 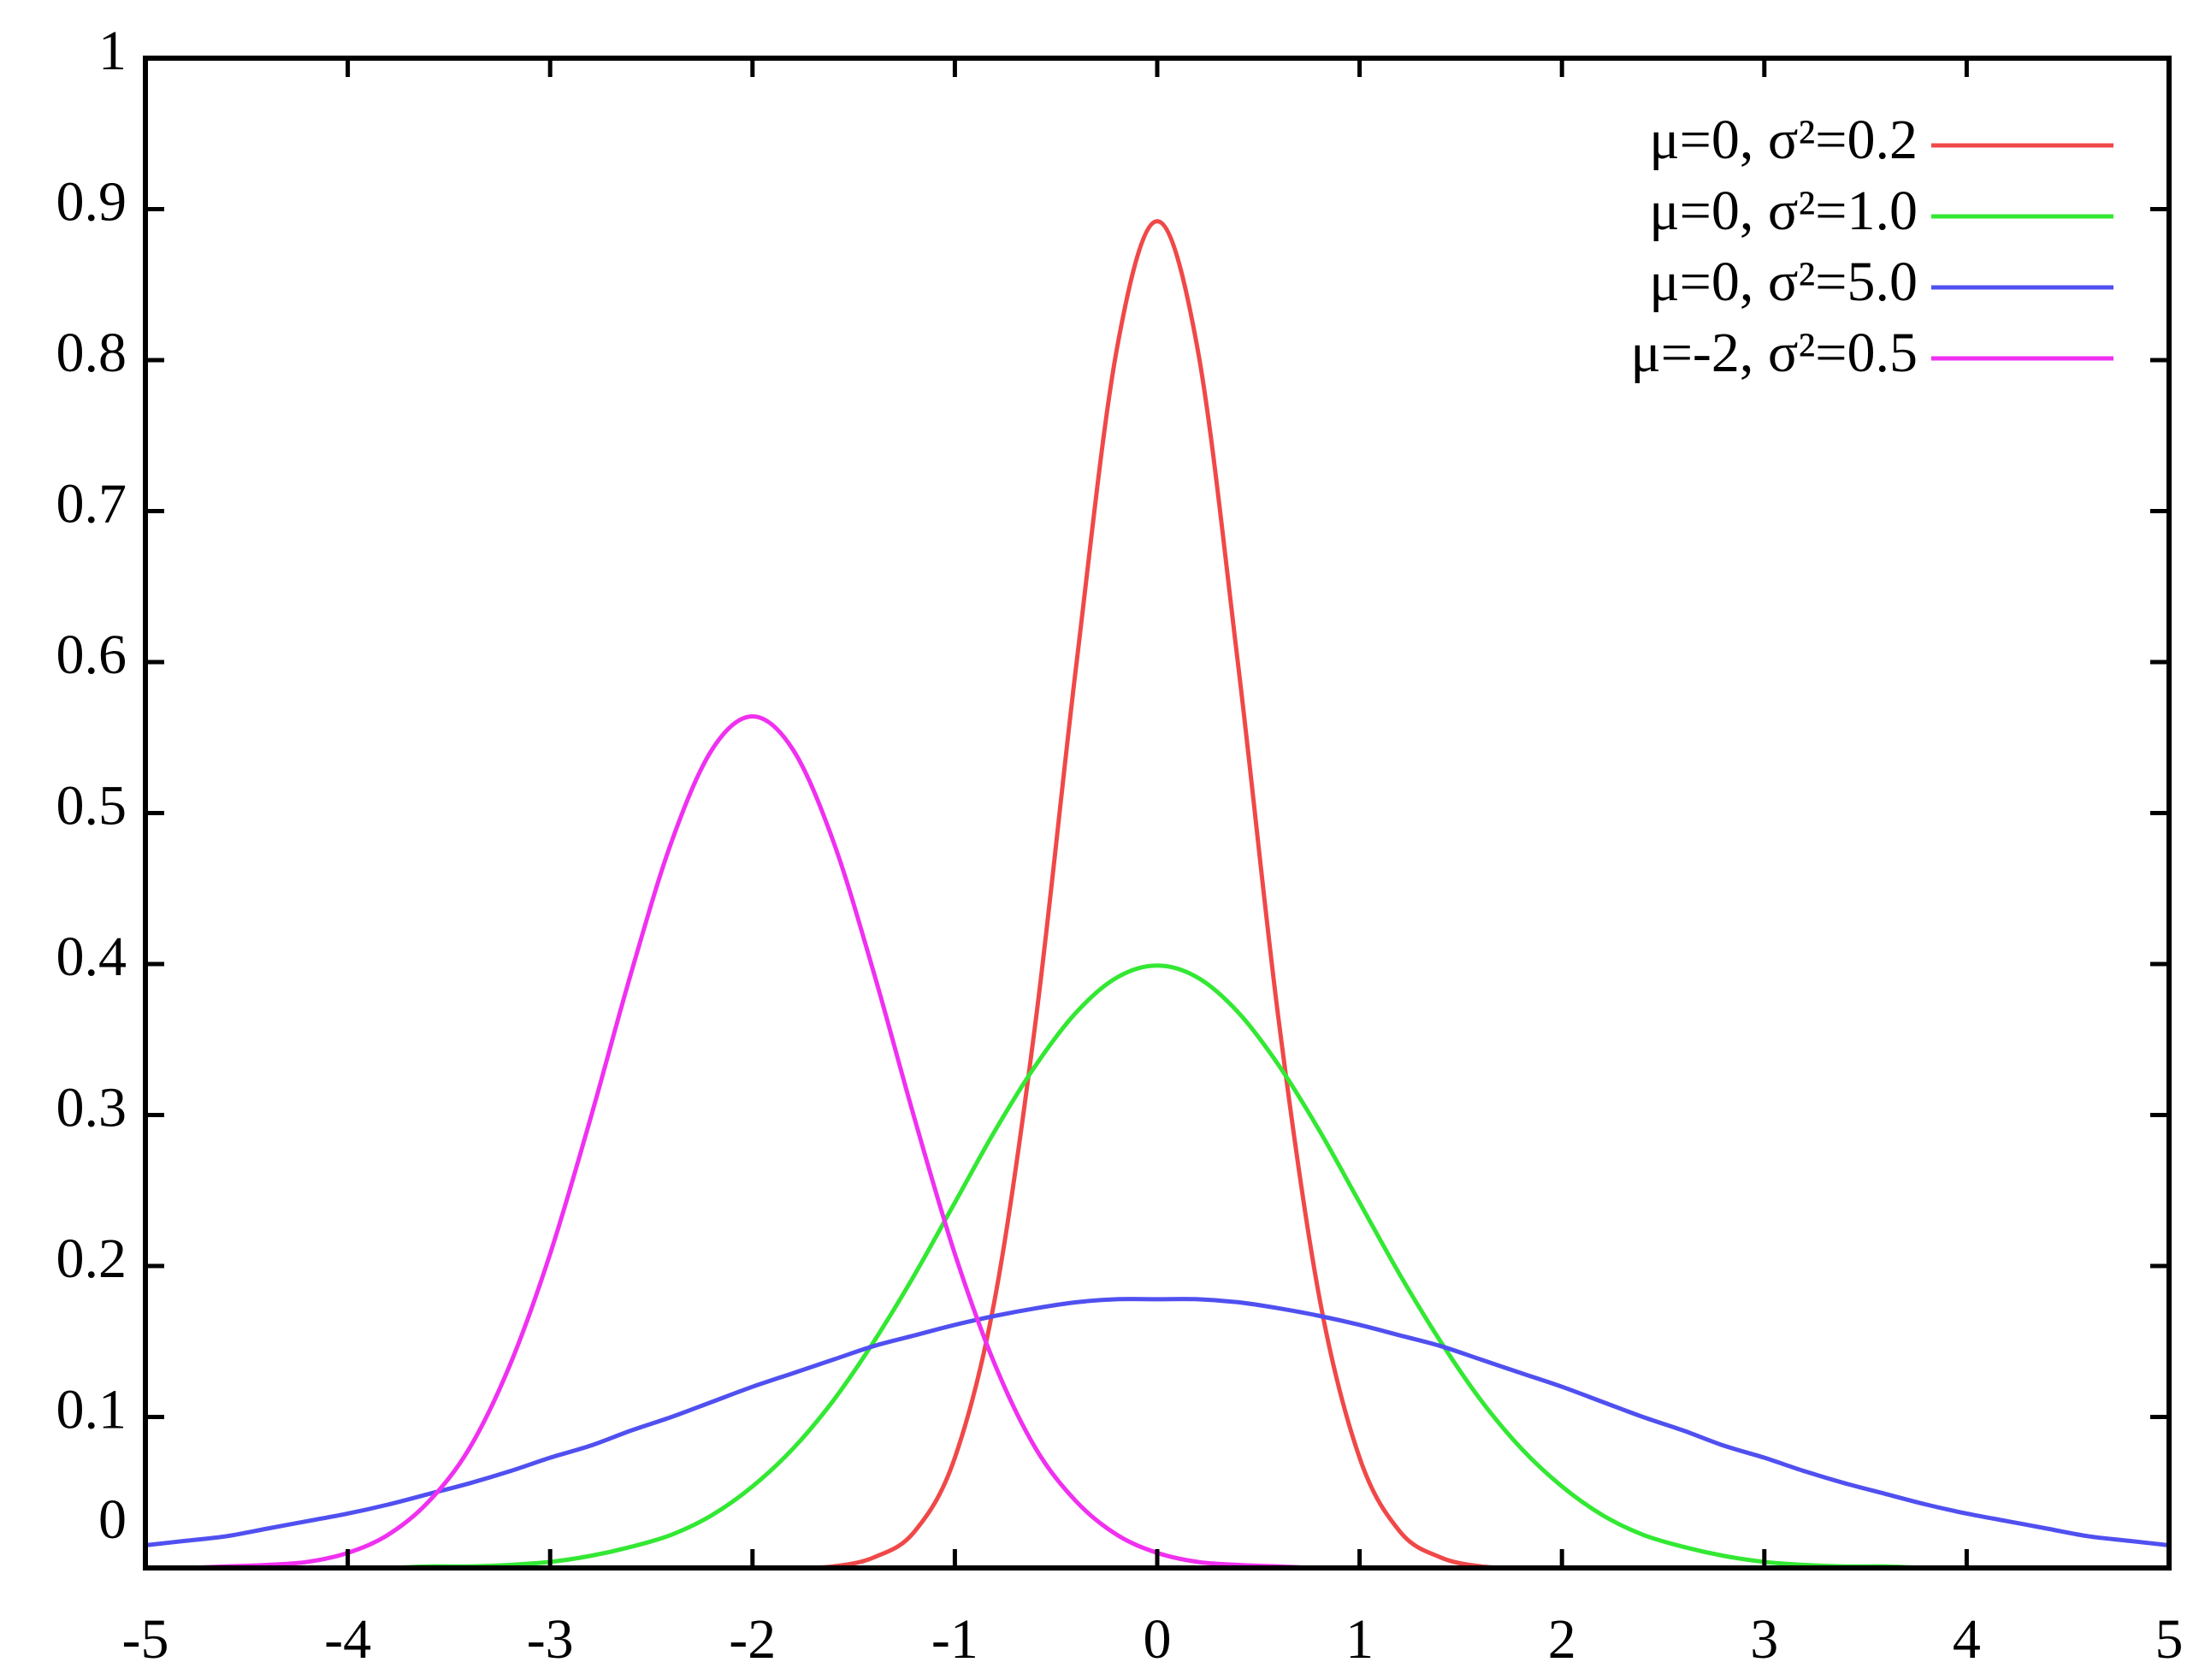 What do you see at coordinates (113, 1520) in the screenshot?
I see `y-tick-label: 0` at bounding box center [113, 1520].